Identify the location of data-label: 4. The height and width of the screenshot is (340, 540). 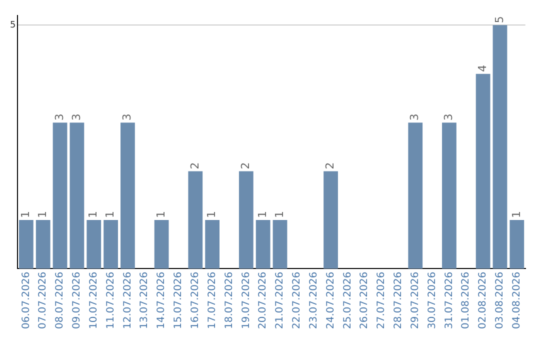
(482, 68).